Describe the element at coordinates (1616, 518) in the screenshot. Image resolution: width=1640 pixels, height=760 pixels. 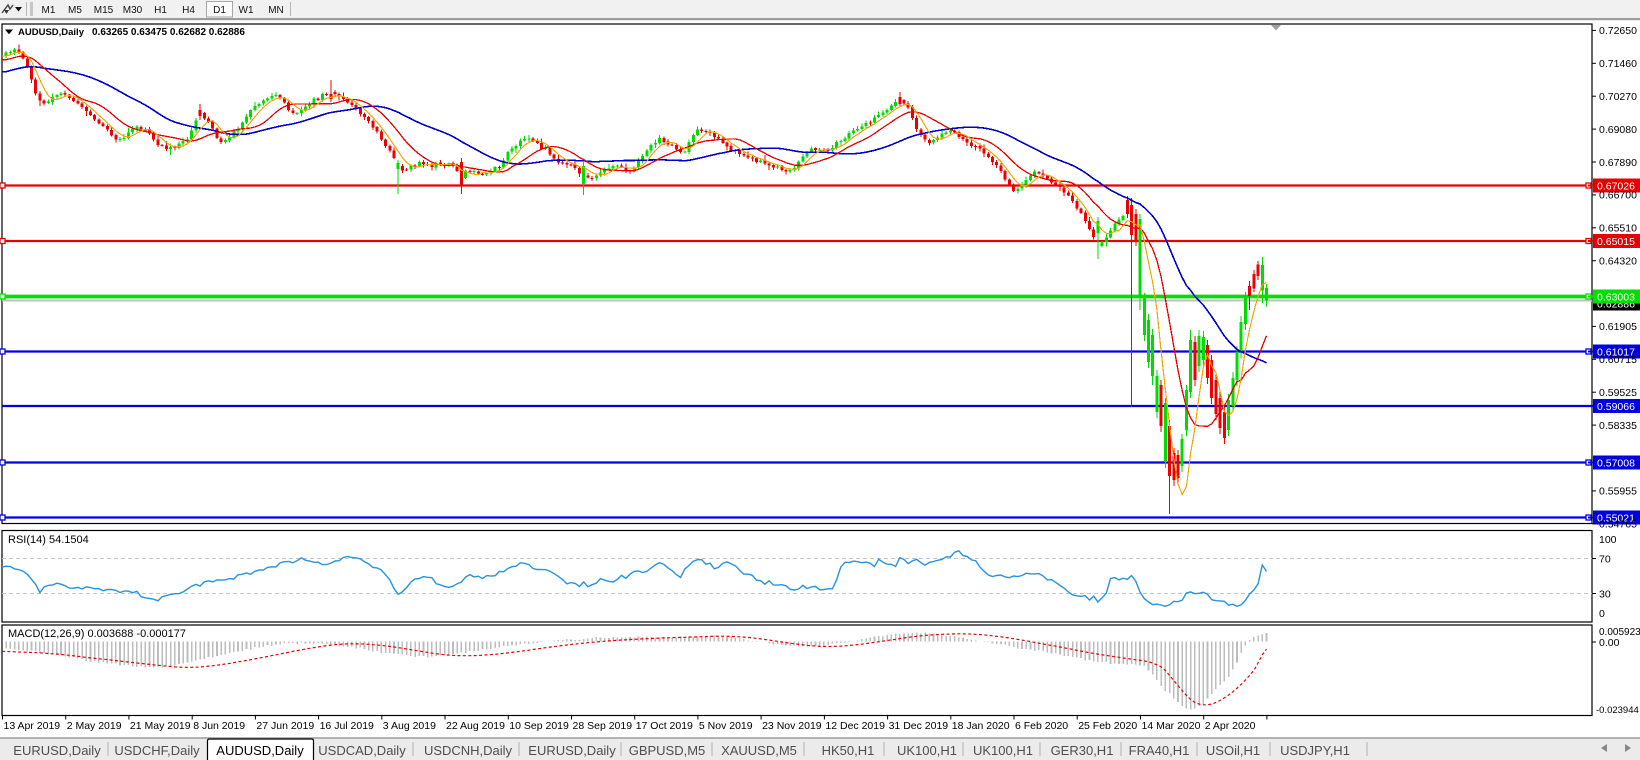
I see `svg-text: 0.55021` at that location.